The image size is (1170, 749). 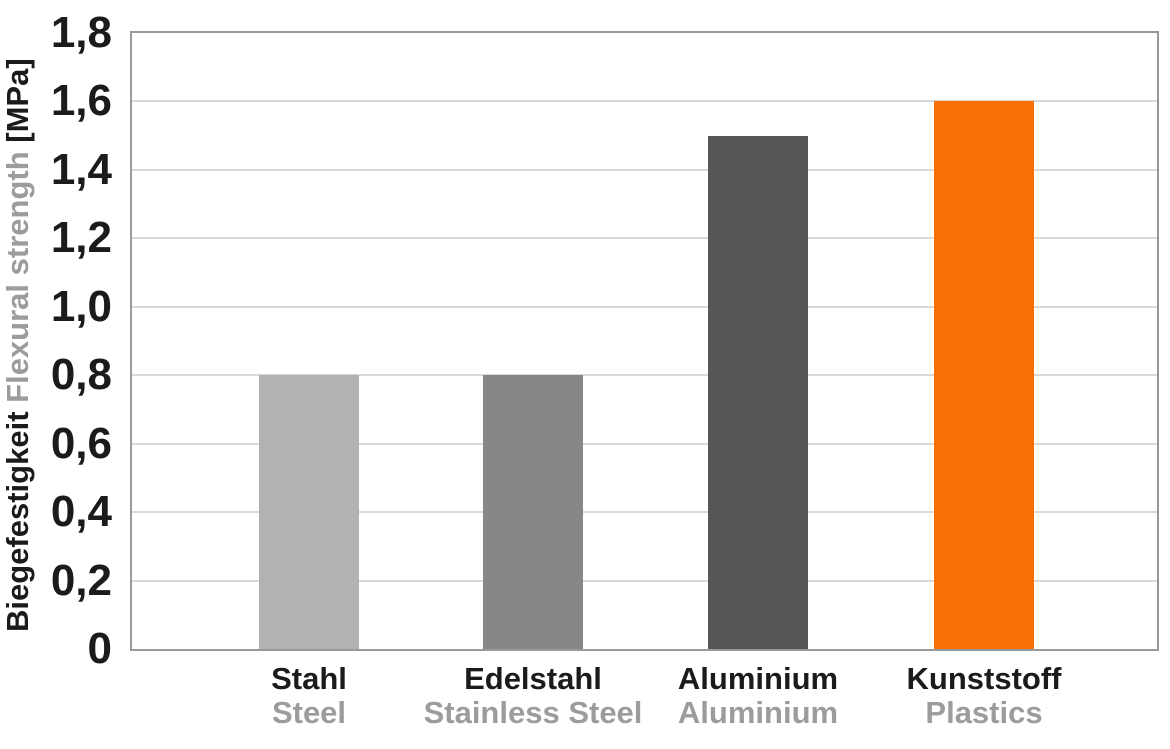 What do you see at coordinates (81, 375) in the screenshot?
I see `y-axis-tick-label: 0,8` at bounding box center [81, 375].